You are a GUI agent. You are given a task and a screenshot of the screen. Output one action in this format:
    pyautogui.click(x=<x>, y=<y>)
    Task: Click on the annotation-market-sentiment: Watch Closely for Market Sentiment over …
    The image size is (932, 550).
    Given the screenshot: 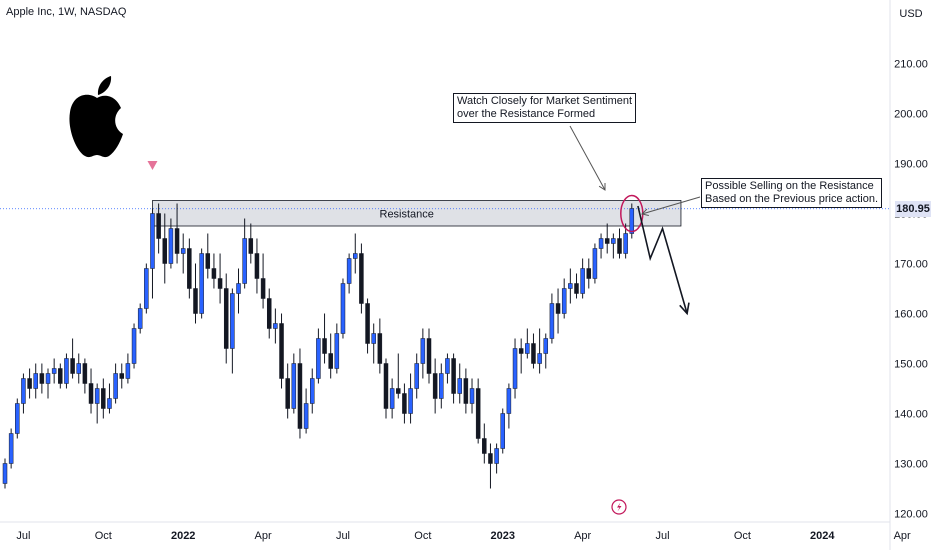 What is the action you would take?
    pyautogui.click(x=545, y=108)
    